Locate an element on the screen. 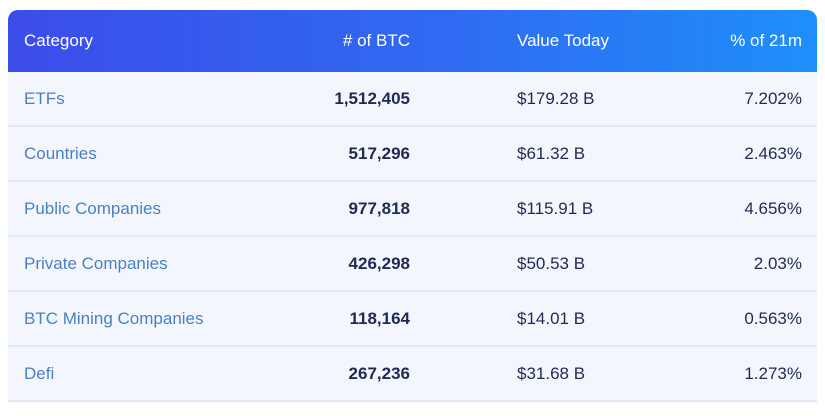  header-category: Category is located at coordinates (58, 40).